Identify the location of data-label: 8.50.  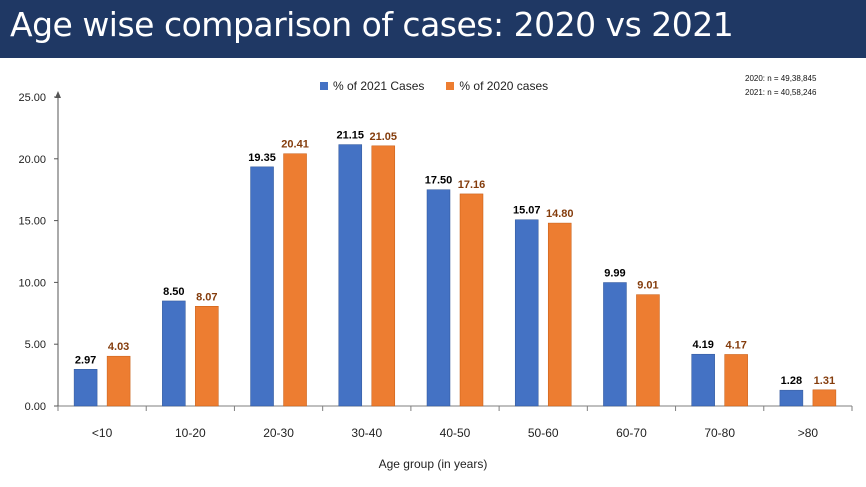
(173, 292).